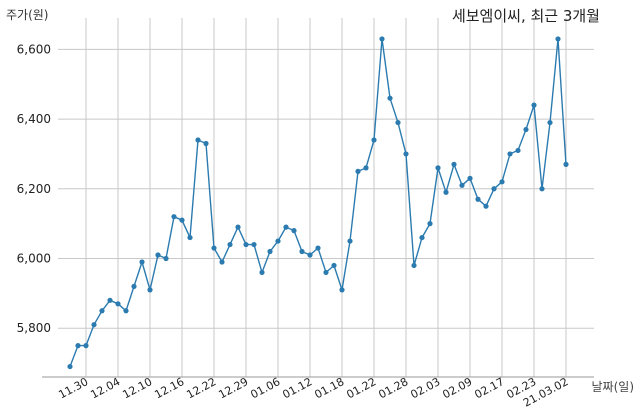 The image size is (640, 419). What do you see at coordinates (457, 388) in the screenshot?
I see `x-tick-label: 02.09` at bounding box center [457, 388].